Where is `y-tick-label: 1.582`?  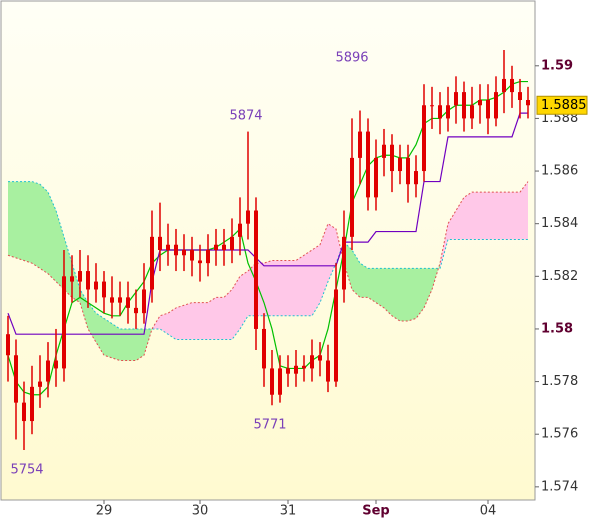
y-tick-label: 1.582 is located at coordinates (559, 276).